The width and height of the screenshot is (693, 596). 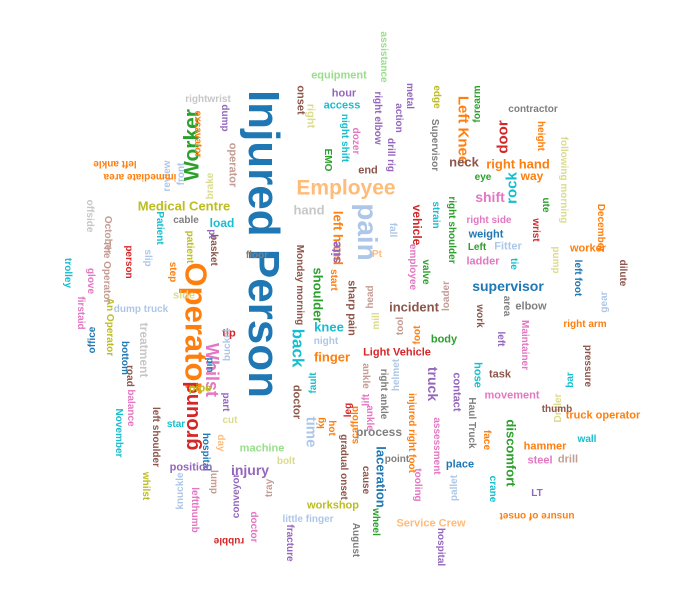 What do you see at coordinates (327, 160) in the screenshot?
I see `word-emo: EMO` at bounding box center [327, 160].